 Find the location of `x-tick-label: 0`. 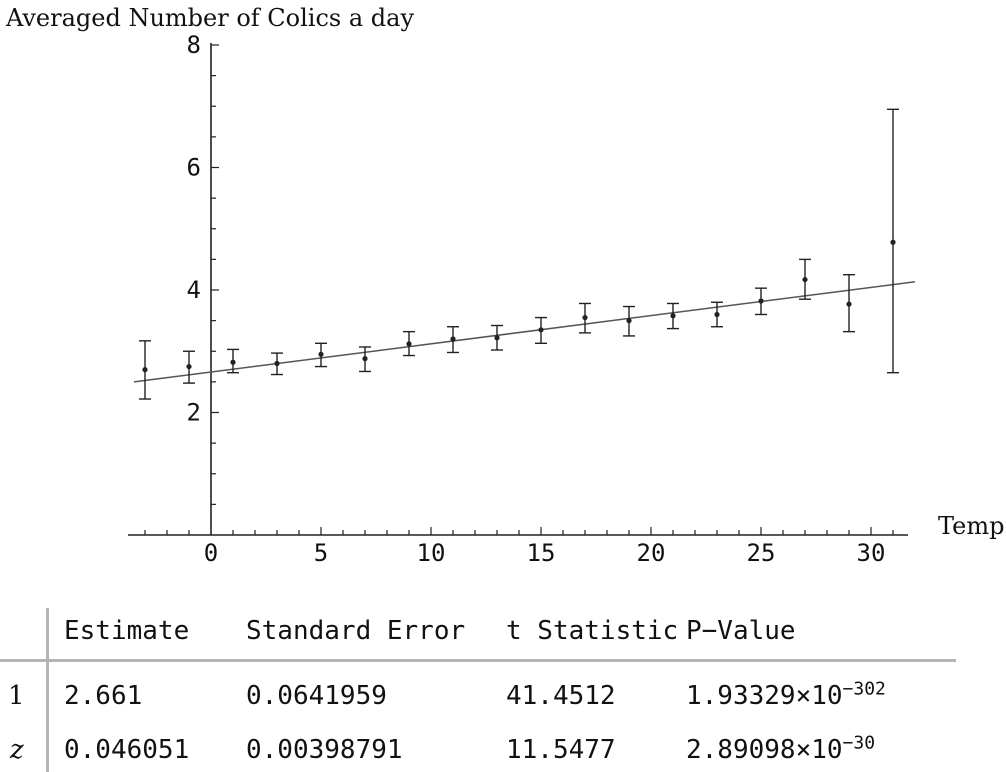

x-tick-label: 0 is located at coordinates (211, 553).